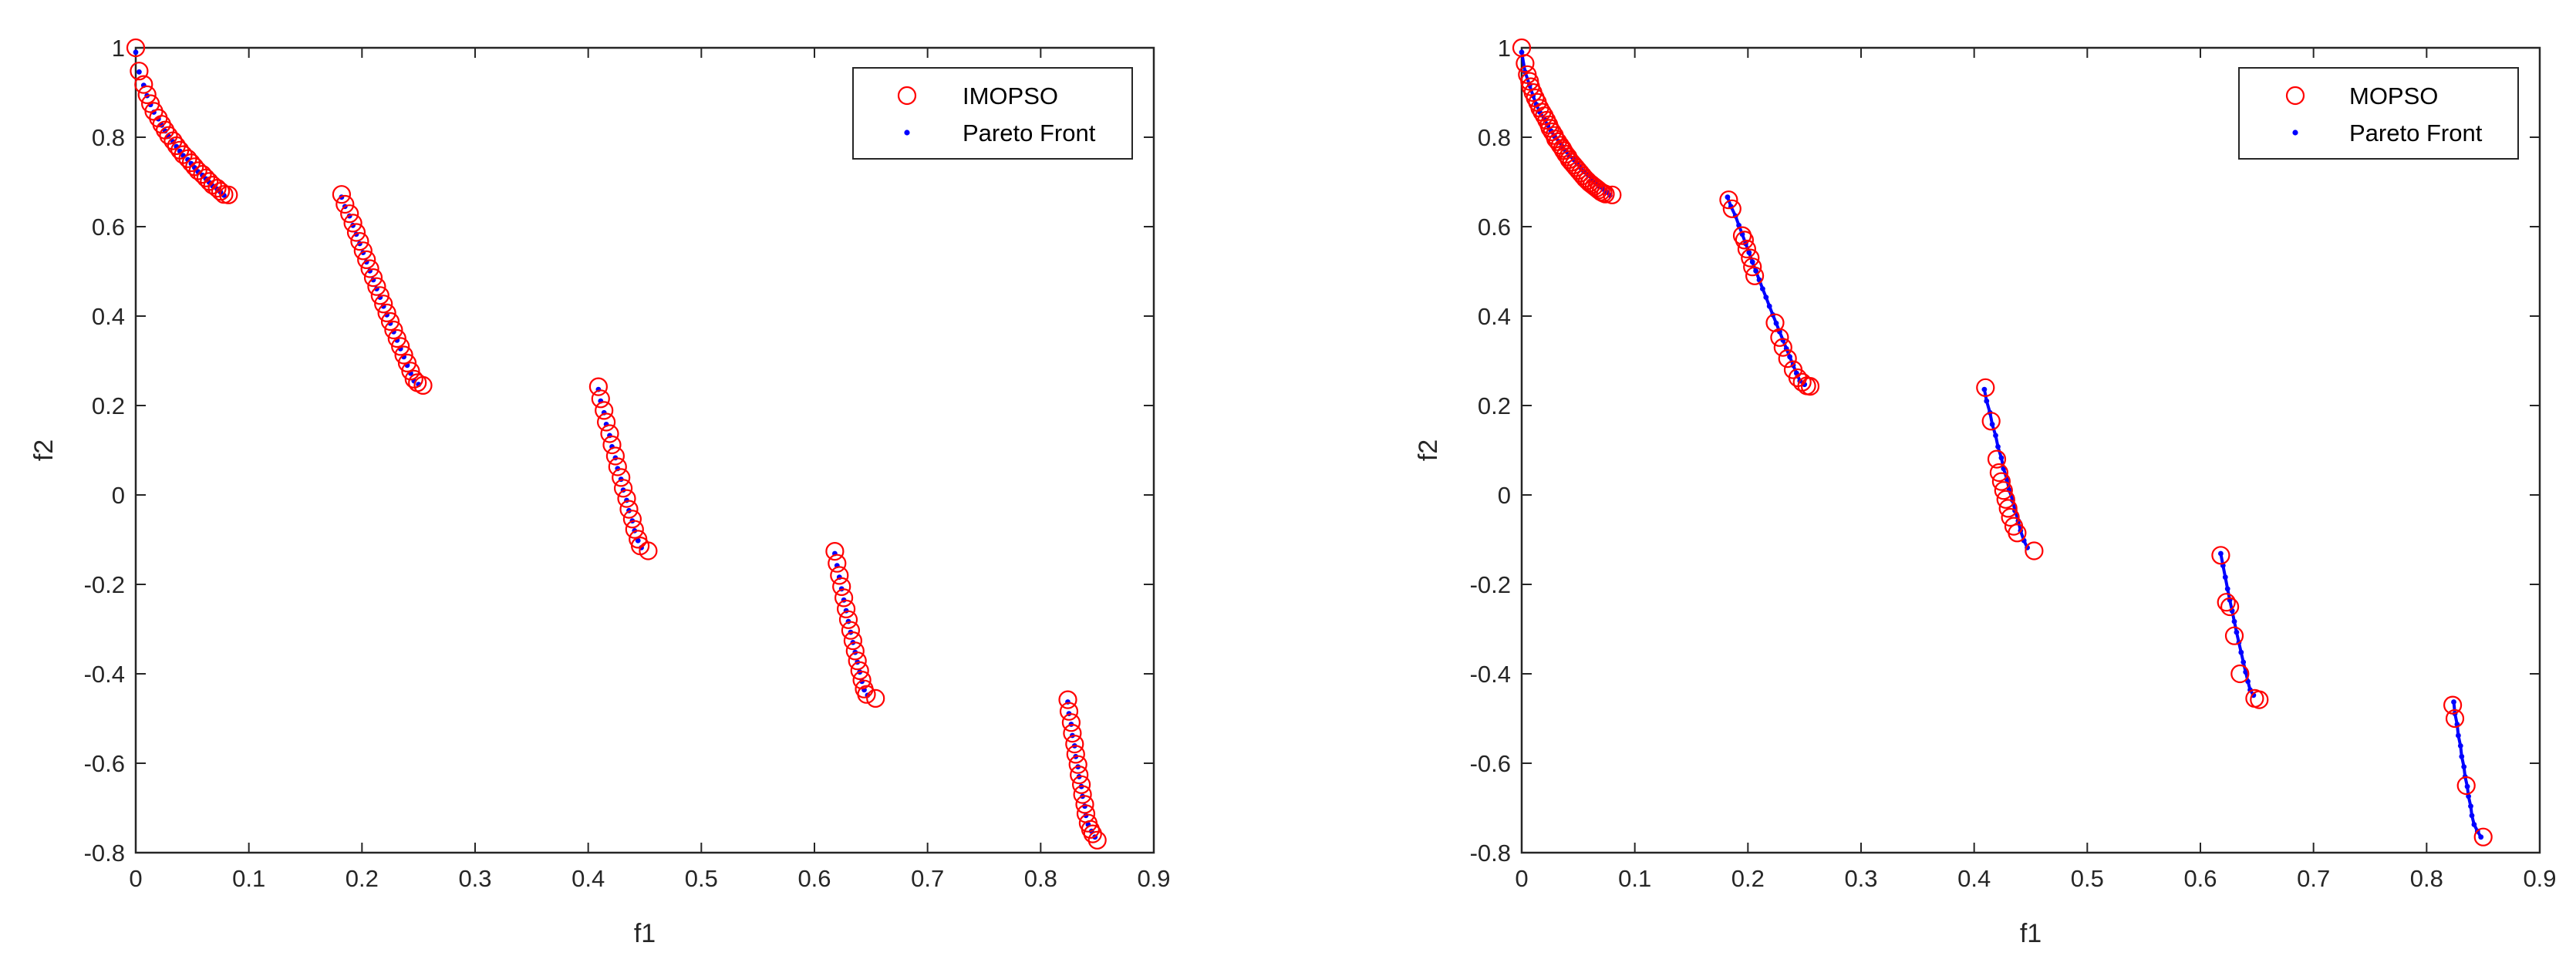  What do you see at coordinates (1428, 450) in the screenshot?
I see `y-axis-label: f2` at bounding box center [1428, 450].